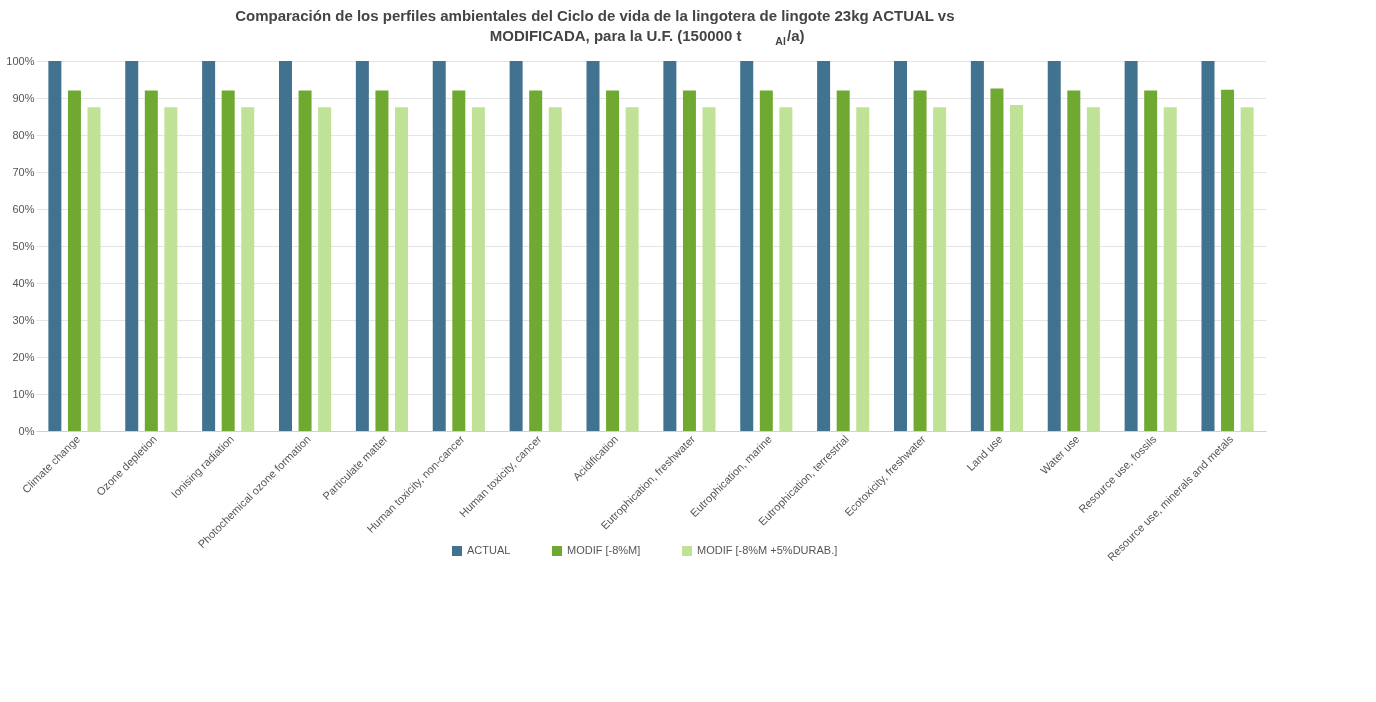 The width and height of the screenshot is (1376, 702). What do you see at coordinates (20, 60) in the screenshot?
I see `y-tick-label: 100%` at bounding box center [20, 60].